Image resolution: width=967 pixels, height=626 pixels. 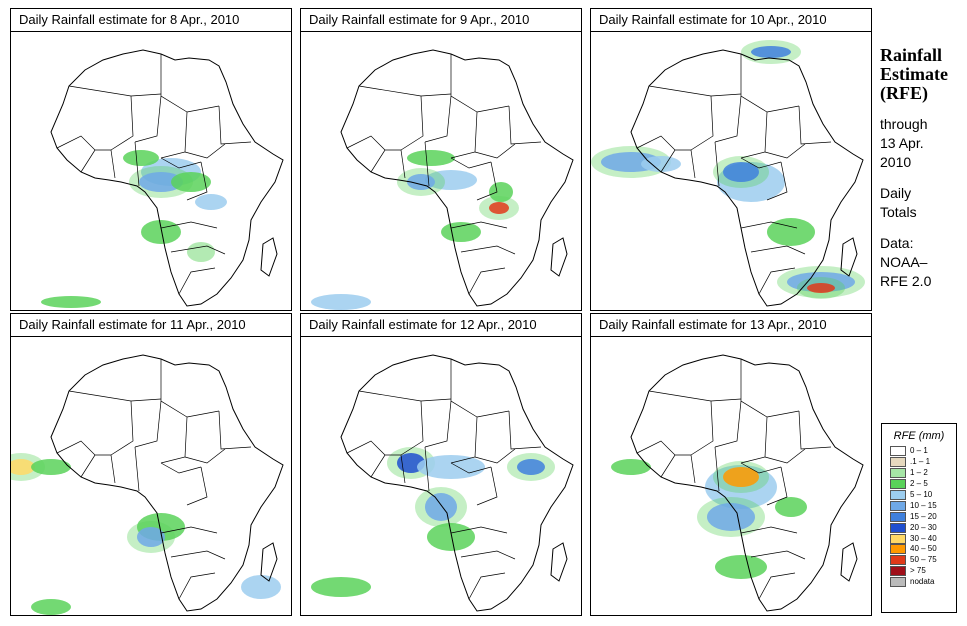 What do you see at coordinates (896, 193) in the screenshot?
I see `caption-daily: Daily` at bounding box center [896, 193].